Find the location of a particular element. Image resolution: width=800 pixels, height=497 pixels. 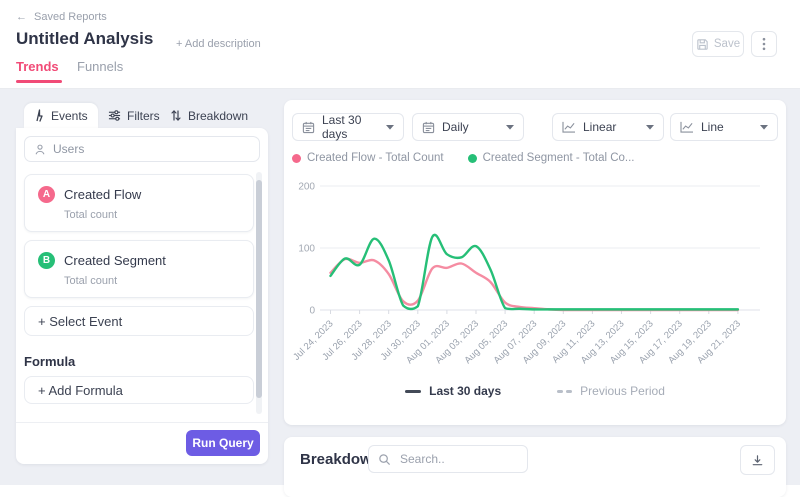

scrollbar-thumb is located at coordinates (259, 289).